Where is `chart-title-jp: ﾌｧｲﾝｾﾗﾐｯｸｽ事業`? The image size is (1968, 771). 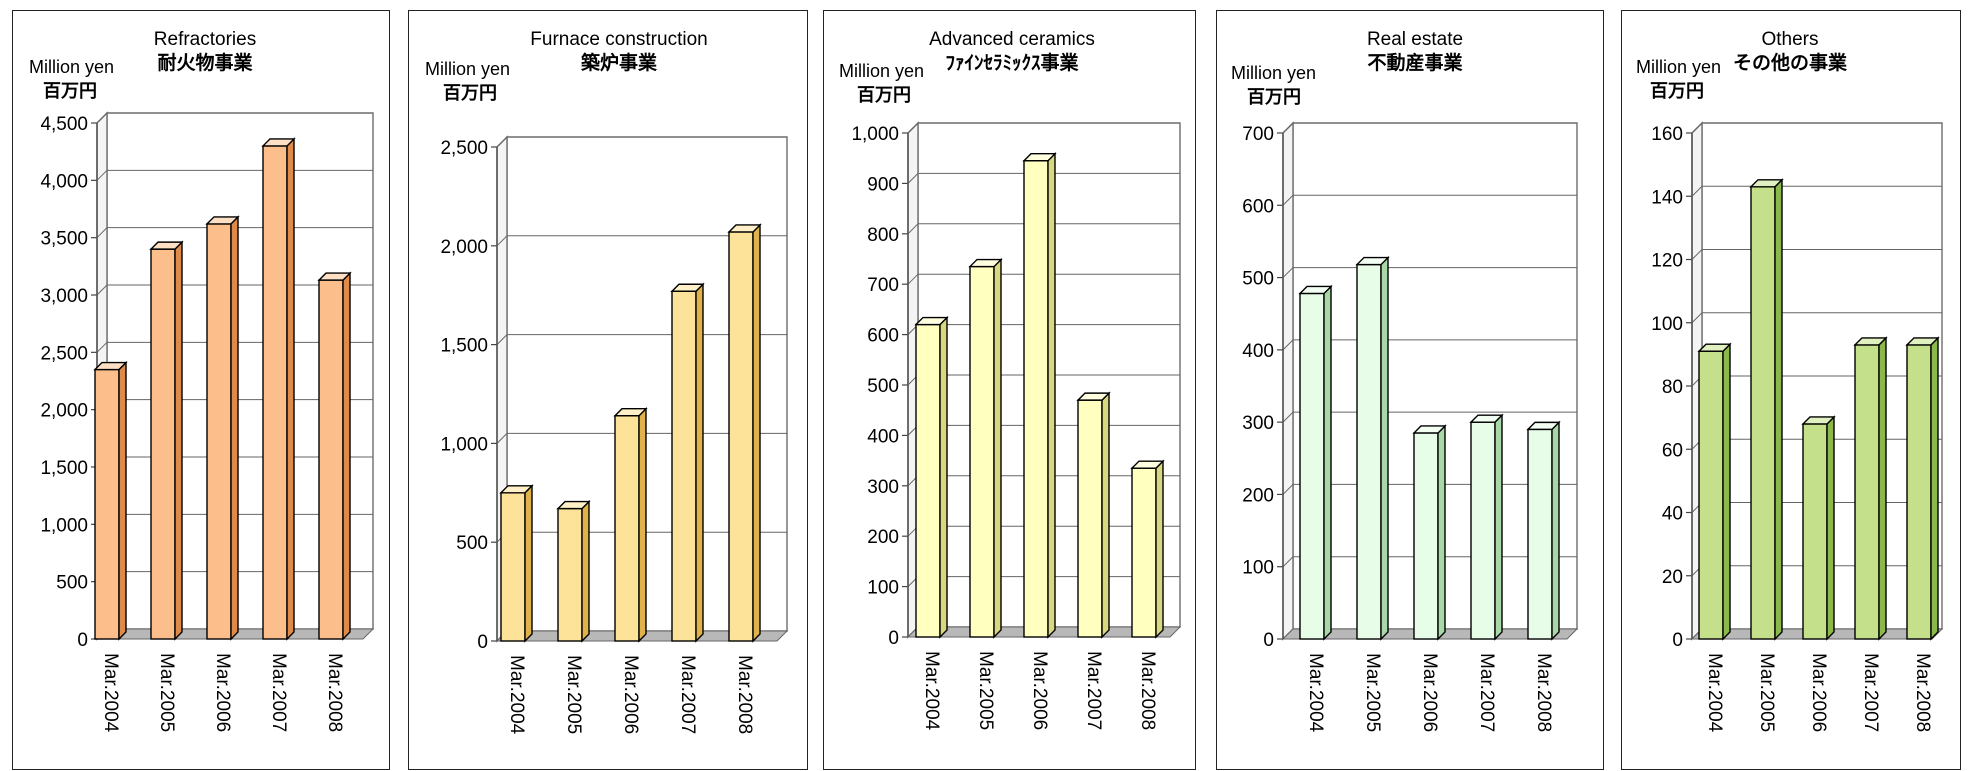
chart-title-jp: ﾌｧｲﾝｾﾗﾐｯｸｽ事業 is located at coordinates (1012, 62).